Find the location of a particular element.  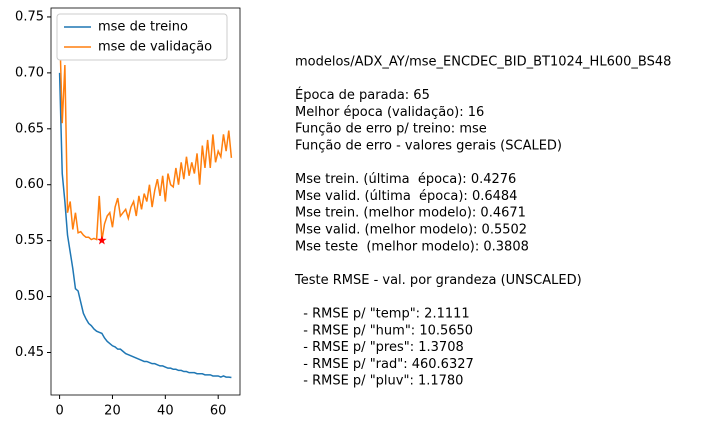

legend-box is located at coordinates (142, 37).